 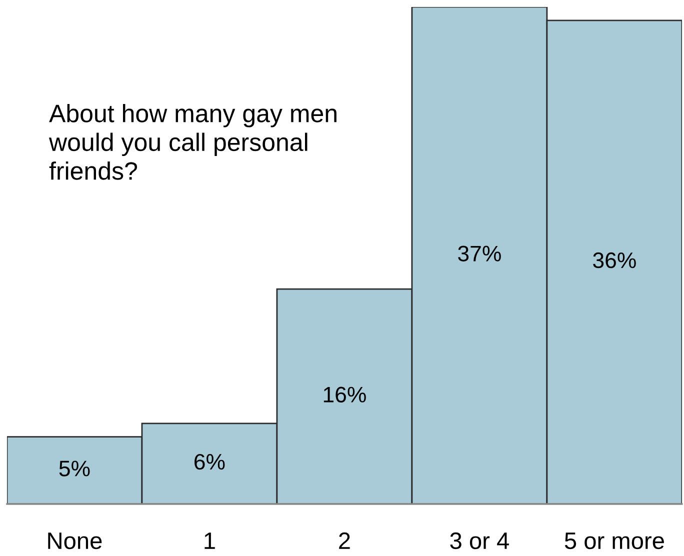 I want to click on text: About how many gay men would you call personal friends?, so click(x=192, y=142).